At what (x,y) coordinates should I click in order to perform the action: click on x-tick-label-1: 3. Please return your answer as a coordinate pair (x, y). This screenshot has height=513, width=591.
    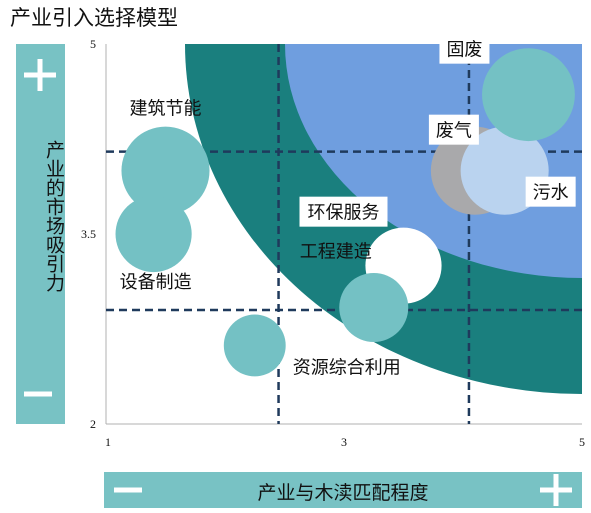
    Looking at the image, I should click on (344, 442).